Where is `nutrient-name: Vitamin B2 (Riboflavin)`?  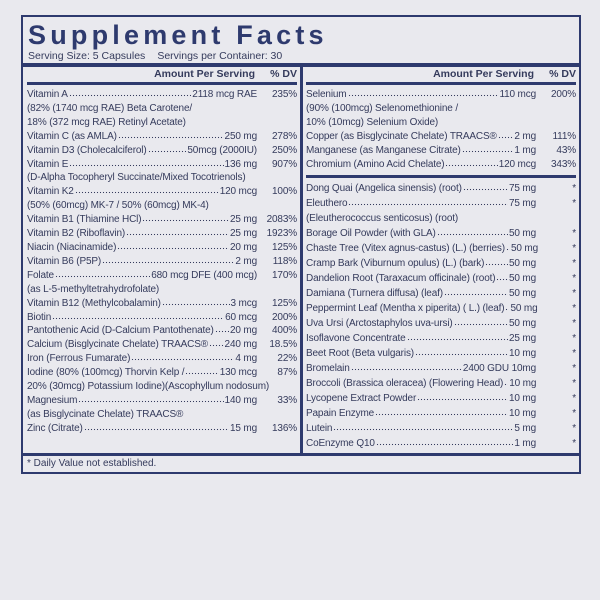 nutrient-name: Vitamin B2 (Riboflavin) is located at coordinates (76, 234).